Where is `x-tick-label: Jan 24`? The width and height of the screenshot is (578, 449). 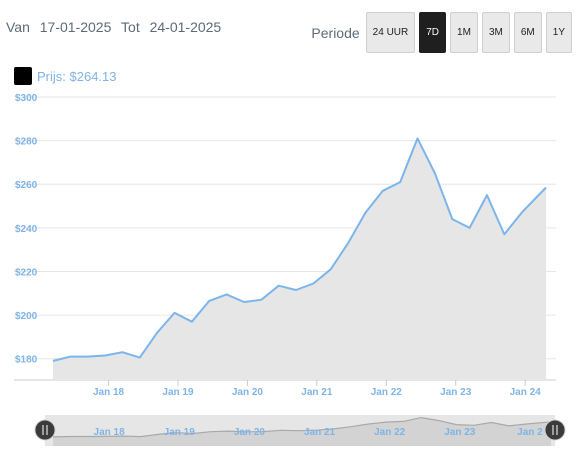 x-tick-label: Jan 24 is located at coordinates (526, 392).